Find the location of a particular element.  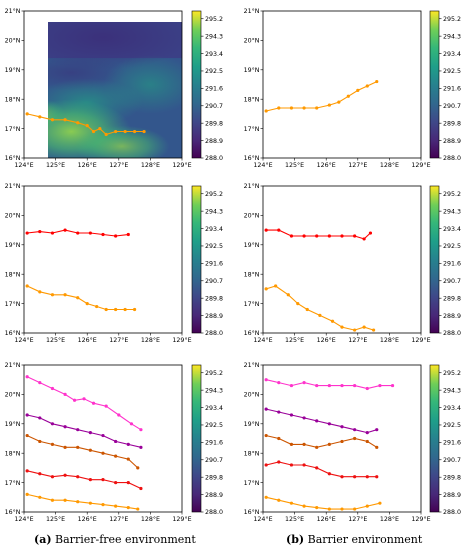

caption-left: (a) Barrier-free environment is located at coordinates (115, 539).